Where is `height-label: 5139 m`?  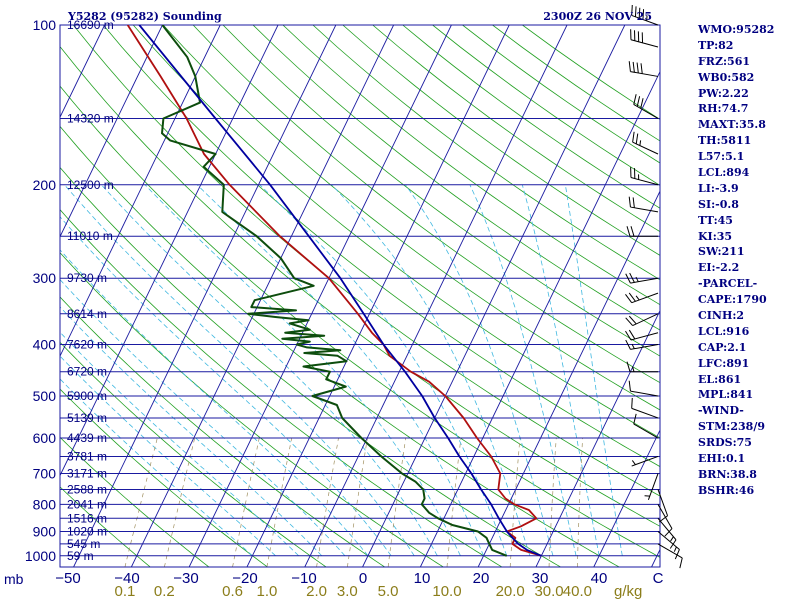
height-label: 5139 m is located at coordinates (87, 418).